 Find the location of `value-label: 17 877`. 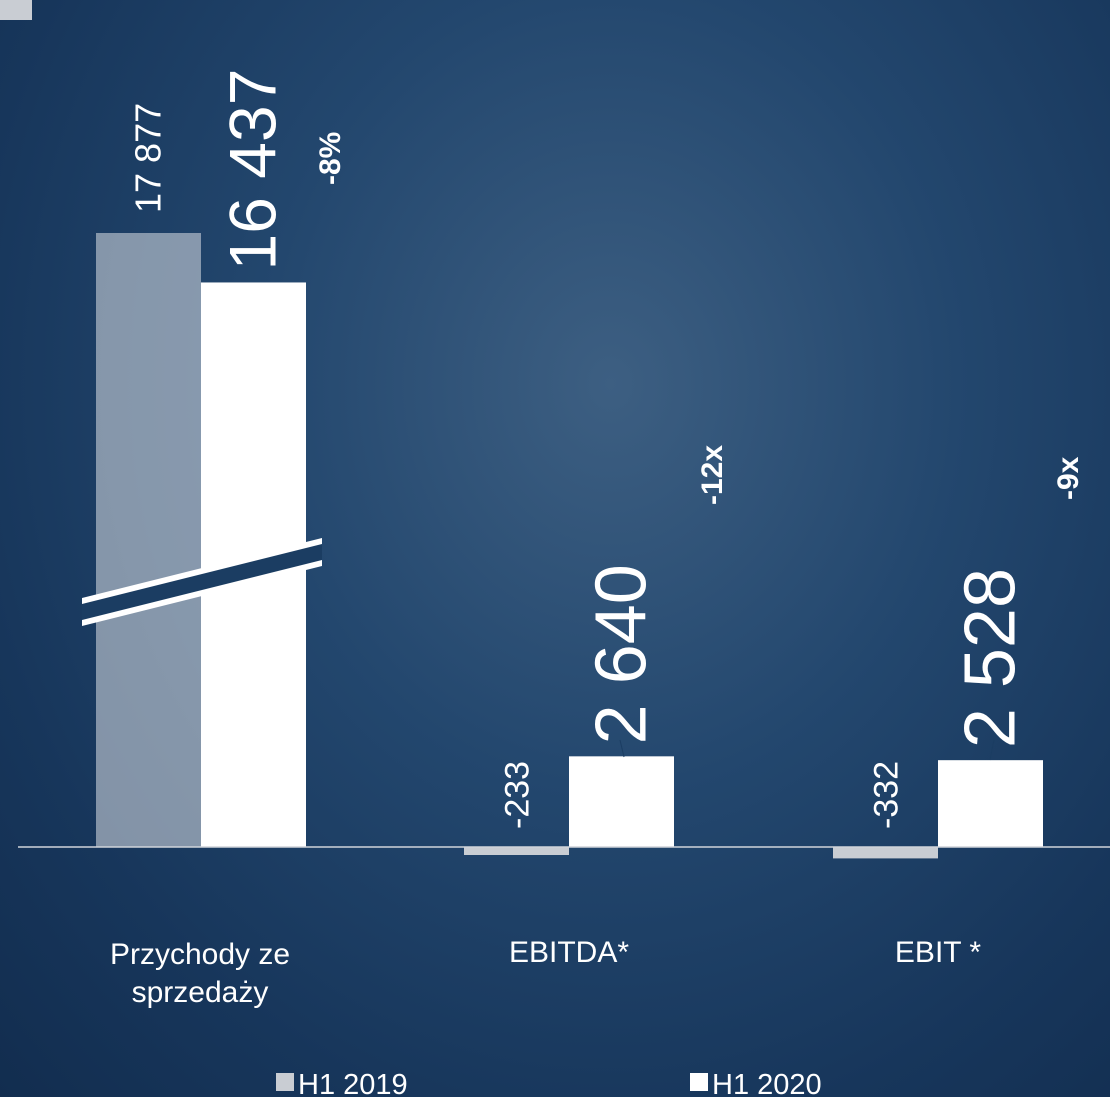

value-label: 17 877 is located at coordinates (148, 158).